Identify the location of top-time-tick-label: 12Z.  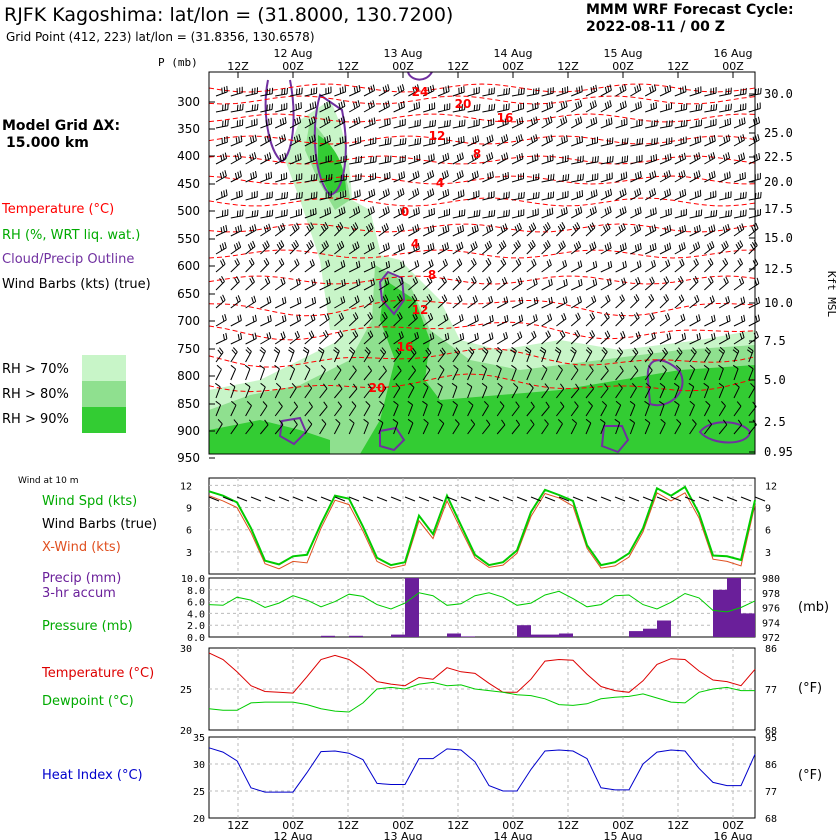
(458, 66).